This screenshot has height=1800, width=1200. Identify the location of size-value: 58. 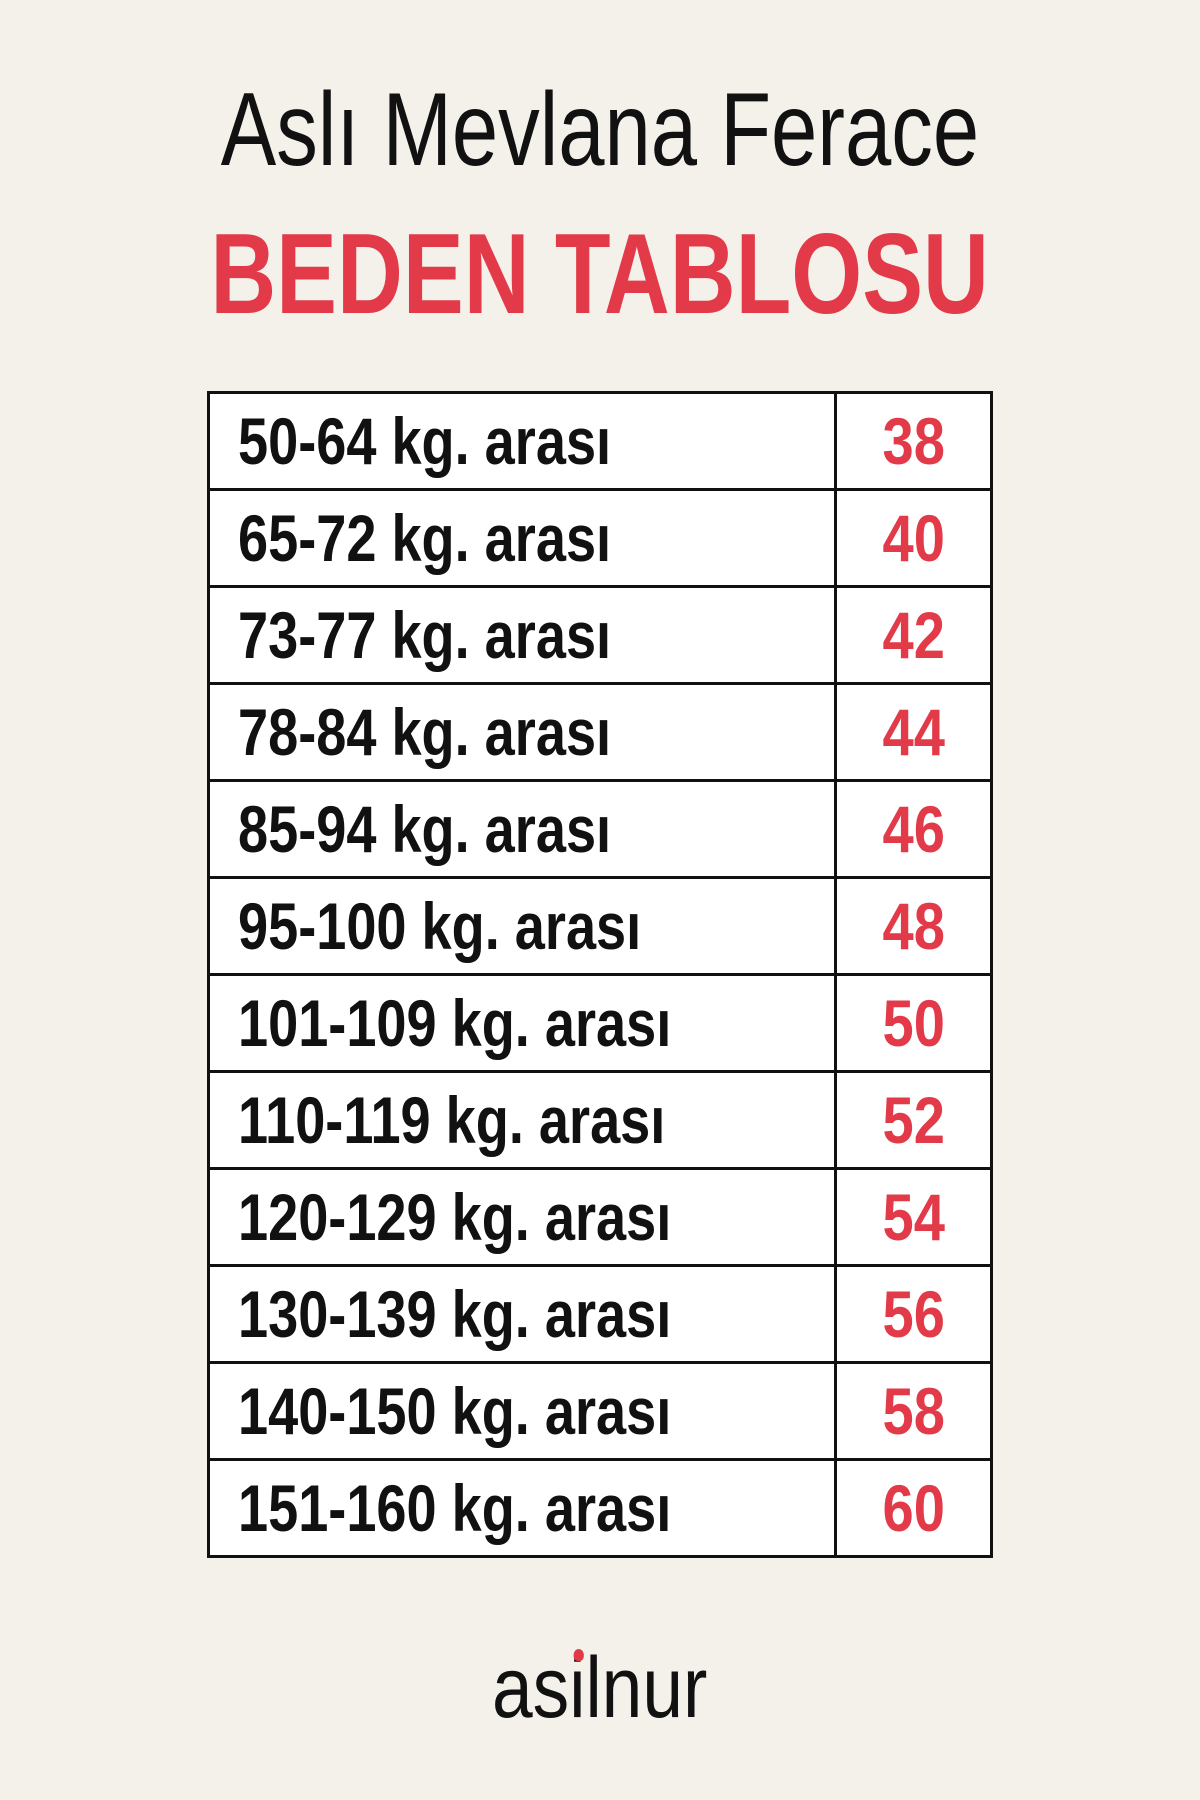
(913, 1411).